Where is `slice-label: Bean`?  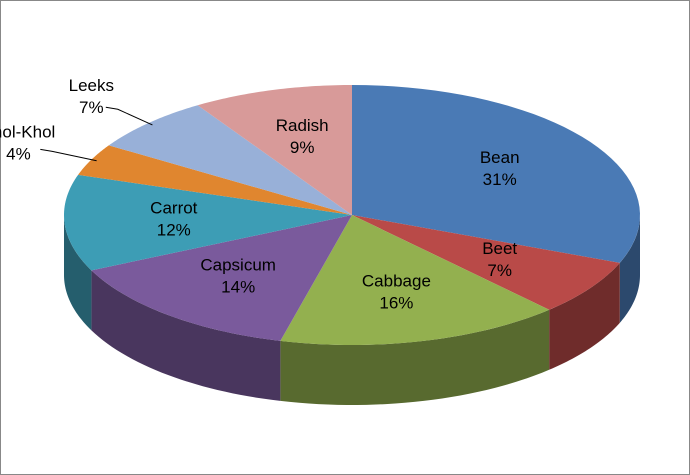
slice-label: Bean is located at coordinates (500, 157).